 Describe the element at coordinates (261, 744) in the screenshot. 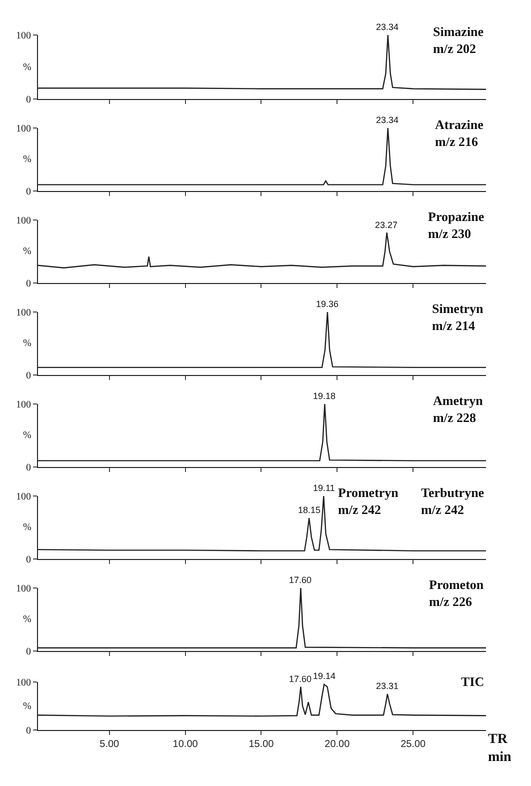

I see `x-tick-label: 15.00` at that location.